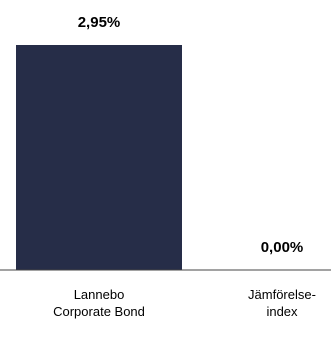 This screenshot has width=331, height=345. What do you see at coordinates (282, 311) in the screenshot?
I see `category-label-1-line-1: index` at bounding box center [282, 311].